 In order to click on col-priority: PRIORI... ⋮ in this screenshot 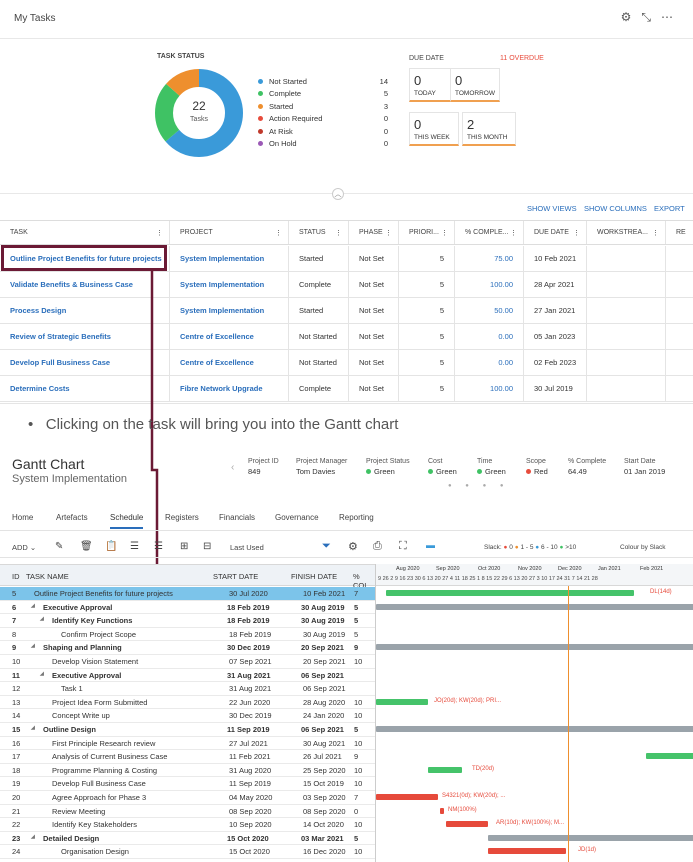, I will do `click(427, 232)`.